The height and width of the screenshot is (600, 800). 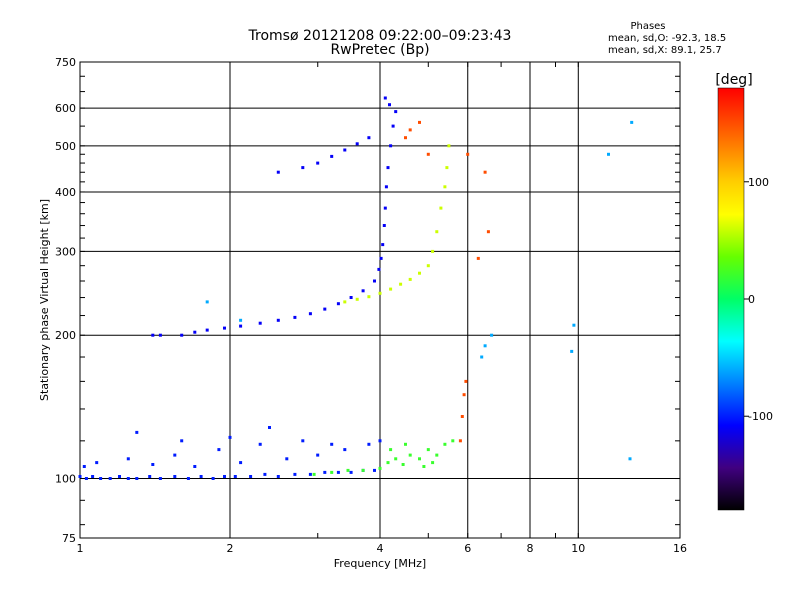 What do you see at coordinates (380, 548) in the screenshot?
I see `x-tick-label: 4` at bounding box center [380, 548].